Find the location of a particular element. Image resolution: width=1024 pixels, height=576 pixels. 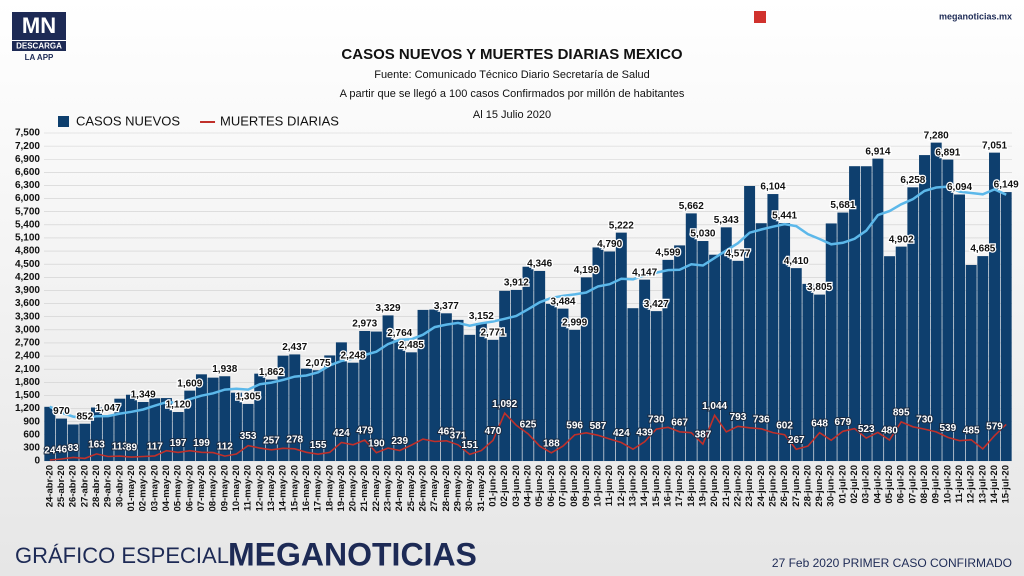

data-label: 7,051 is located at coordinates (994, 145).